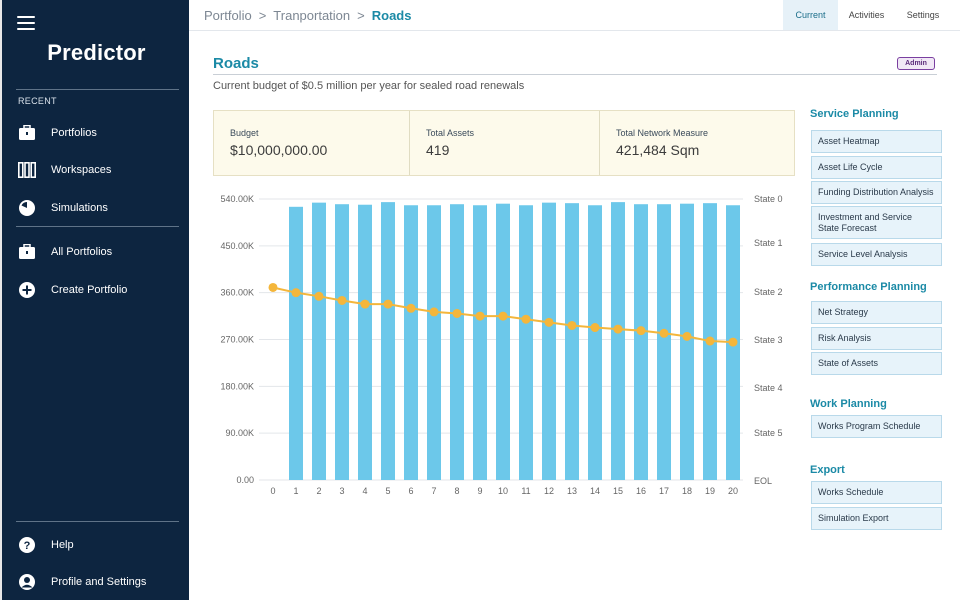 The width and height of the screenshot is (960, 600). I want to click on title-divider, so click(575, 74).